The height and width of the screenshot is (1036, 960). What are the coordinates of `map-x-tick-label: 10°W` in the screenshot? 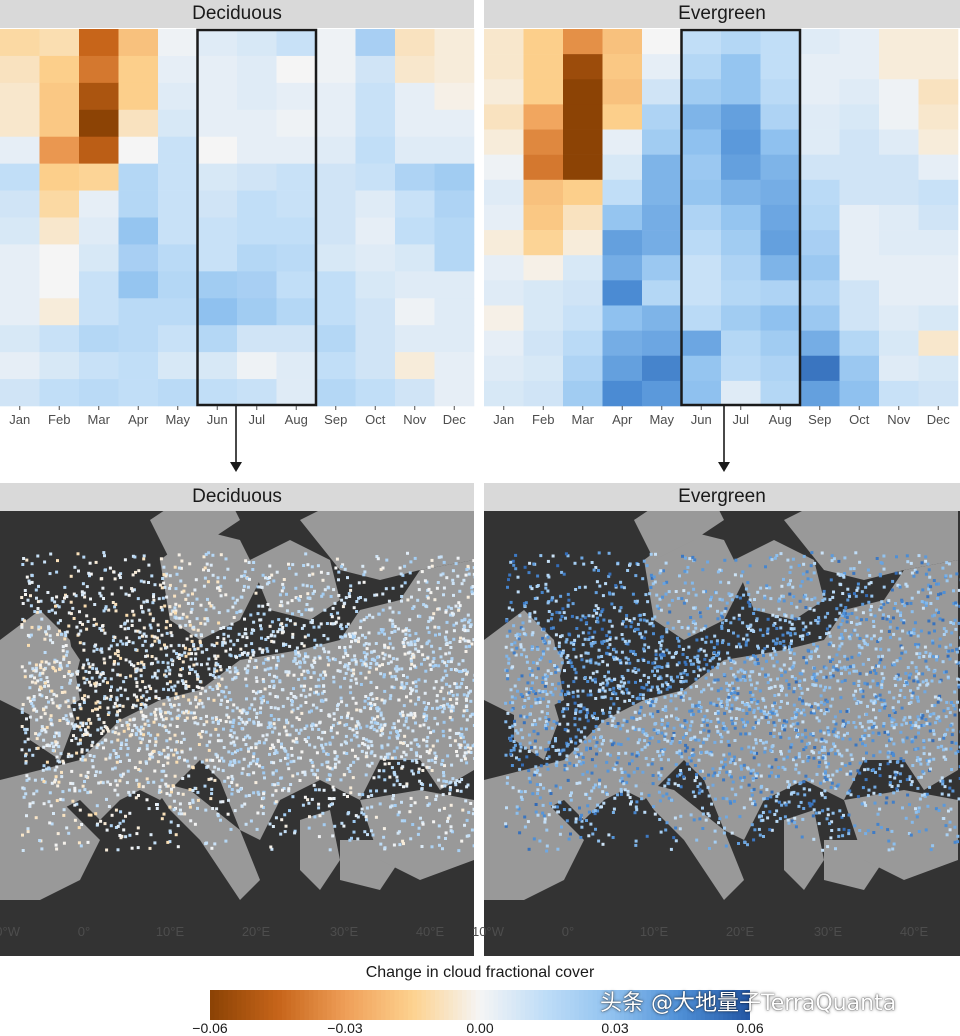 It's located at (10, 931).